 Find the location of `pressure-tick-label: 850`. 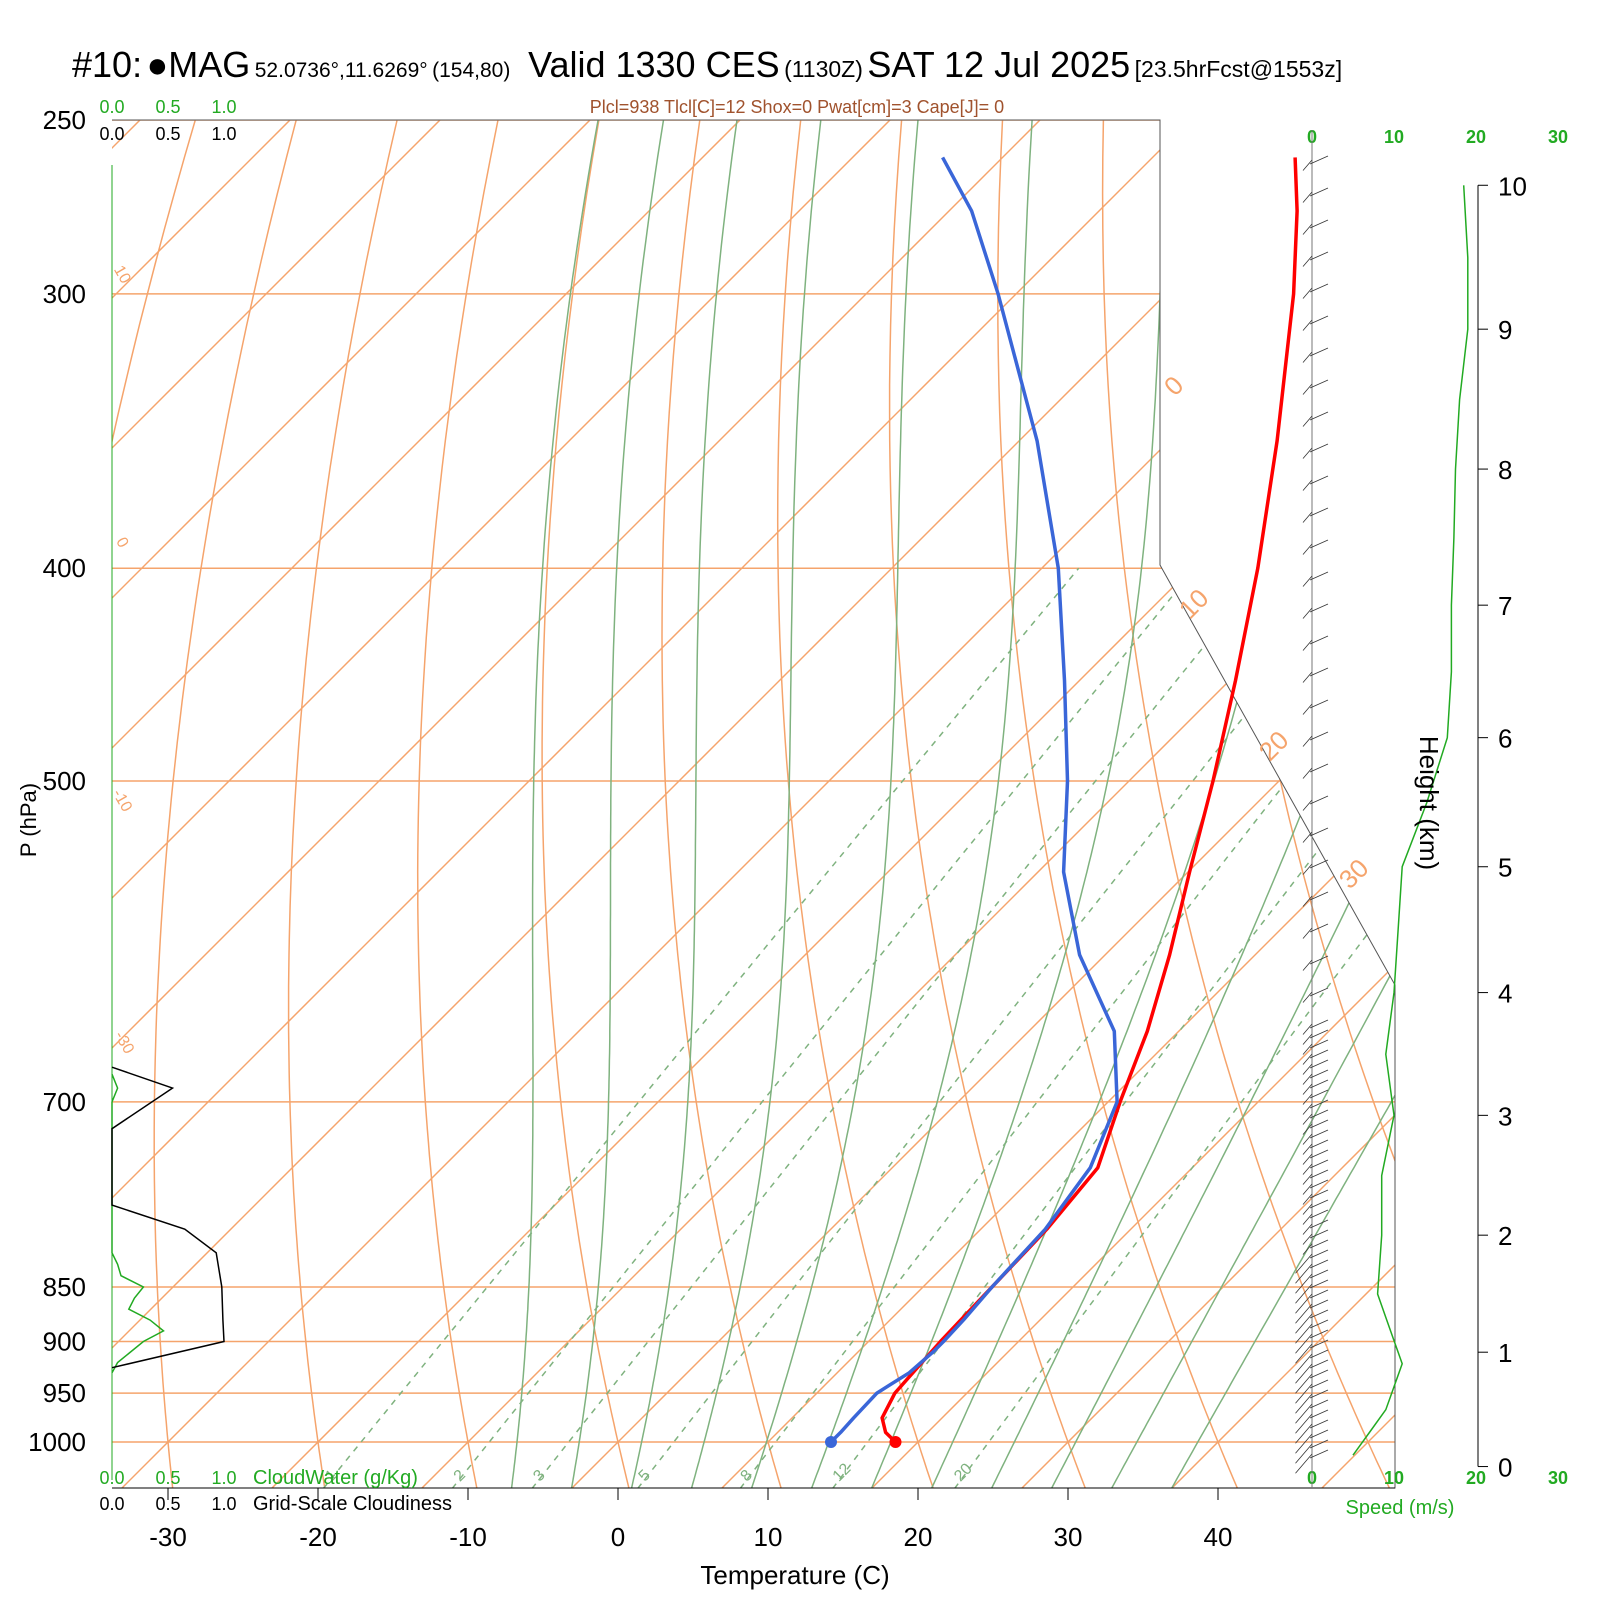

pressure-tick-label: 850 is located at coordinates (64, 1287).